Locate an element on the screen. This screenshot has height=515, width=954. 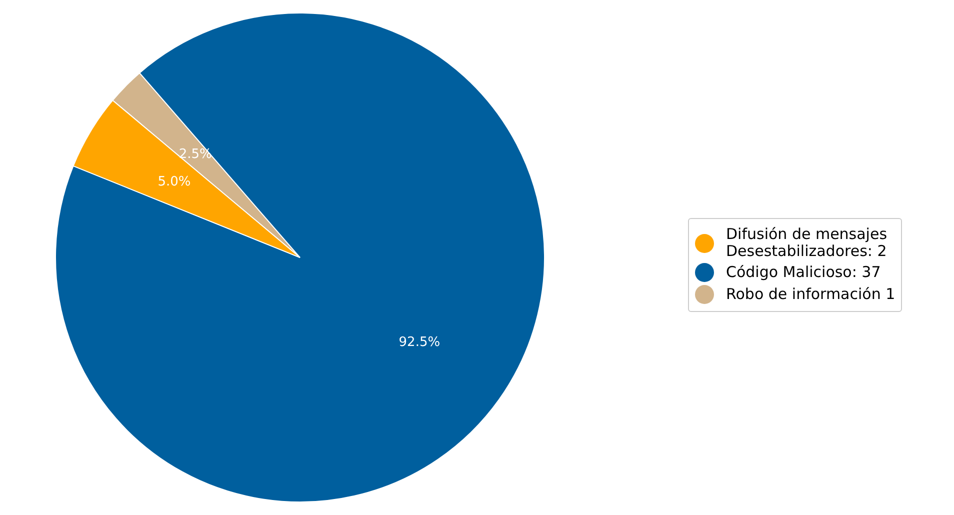
data-label: 92.5% is located at coordinates (419, 342).